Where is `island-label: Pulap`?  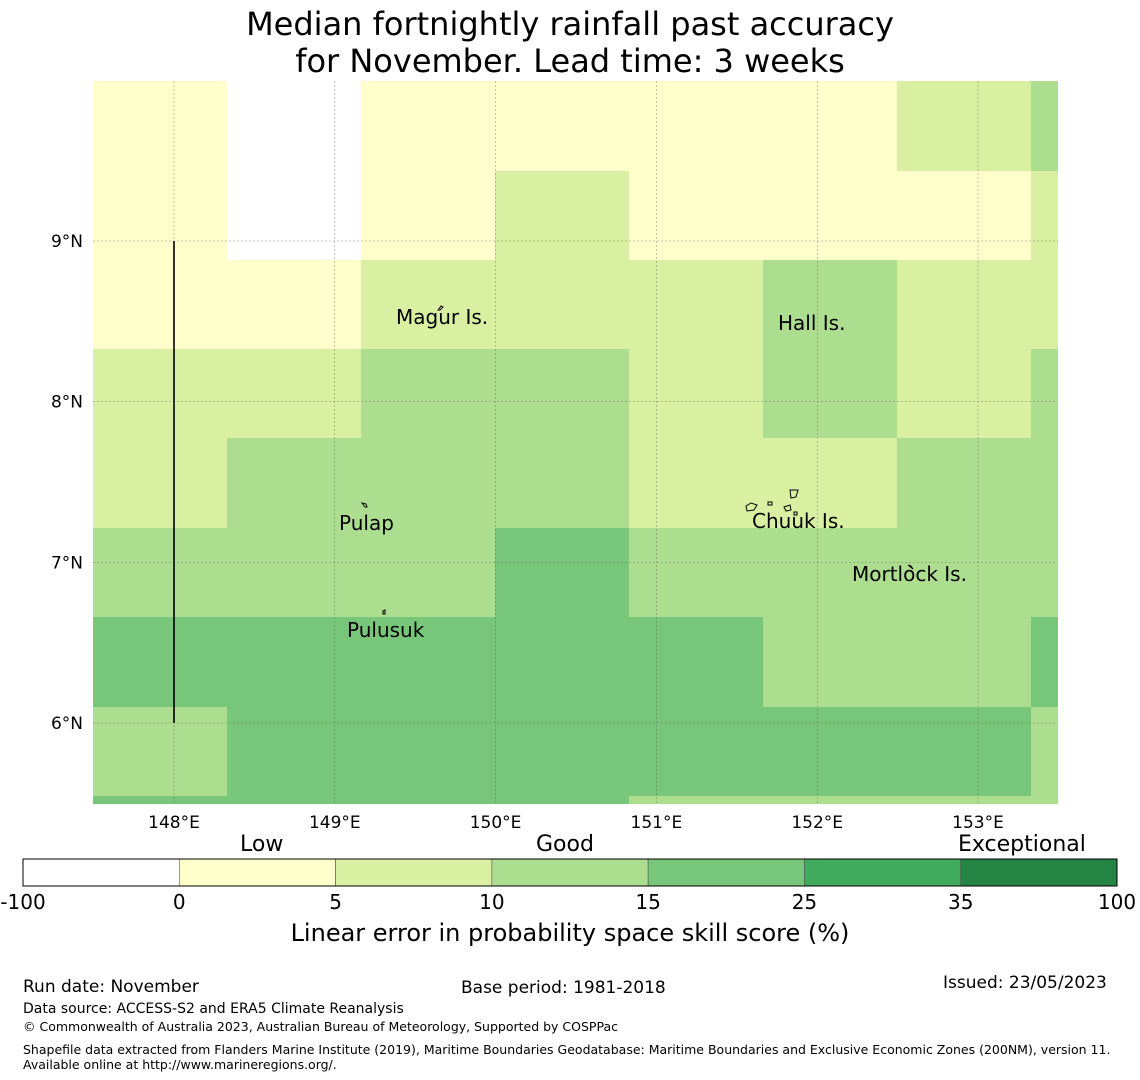 island-label: Pulap is located at coordinates (366, 523).